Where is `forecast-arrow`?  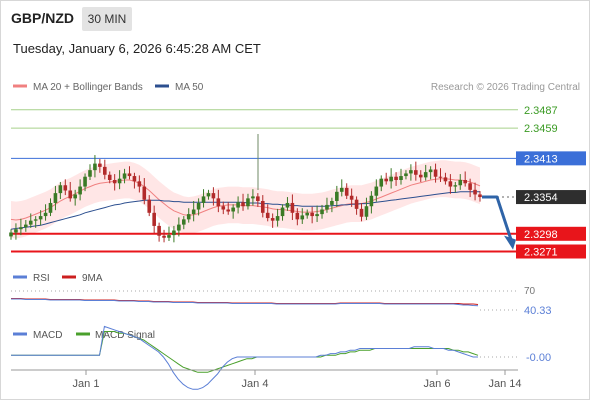 forecast-arrow is located at coordinates (497, 218).